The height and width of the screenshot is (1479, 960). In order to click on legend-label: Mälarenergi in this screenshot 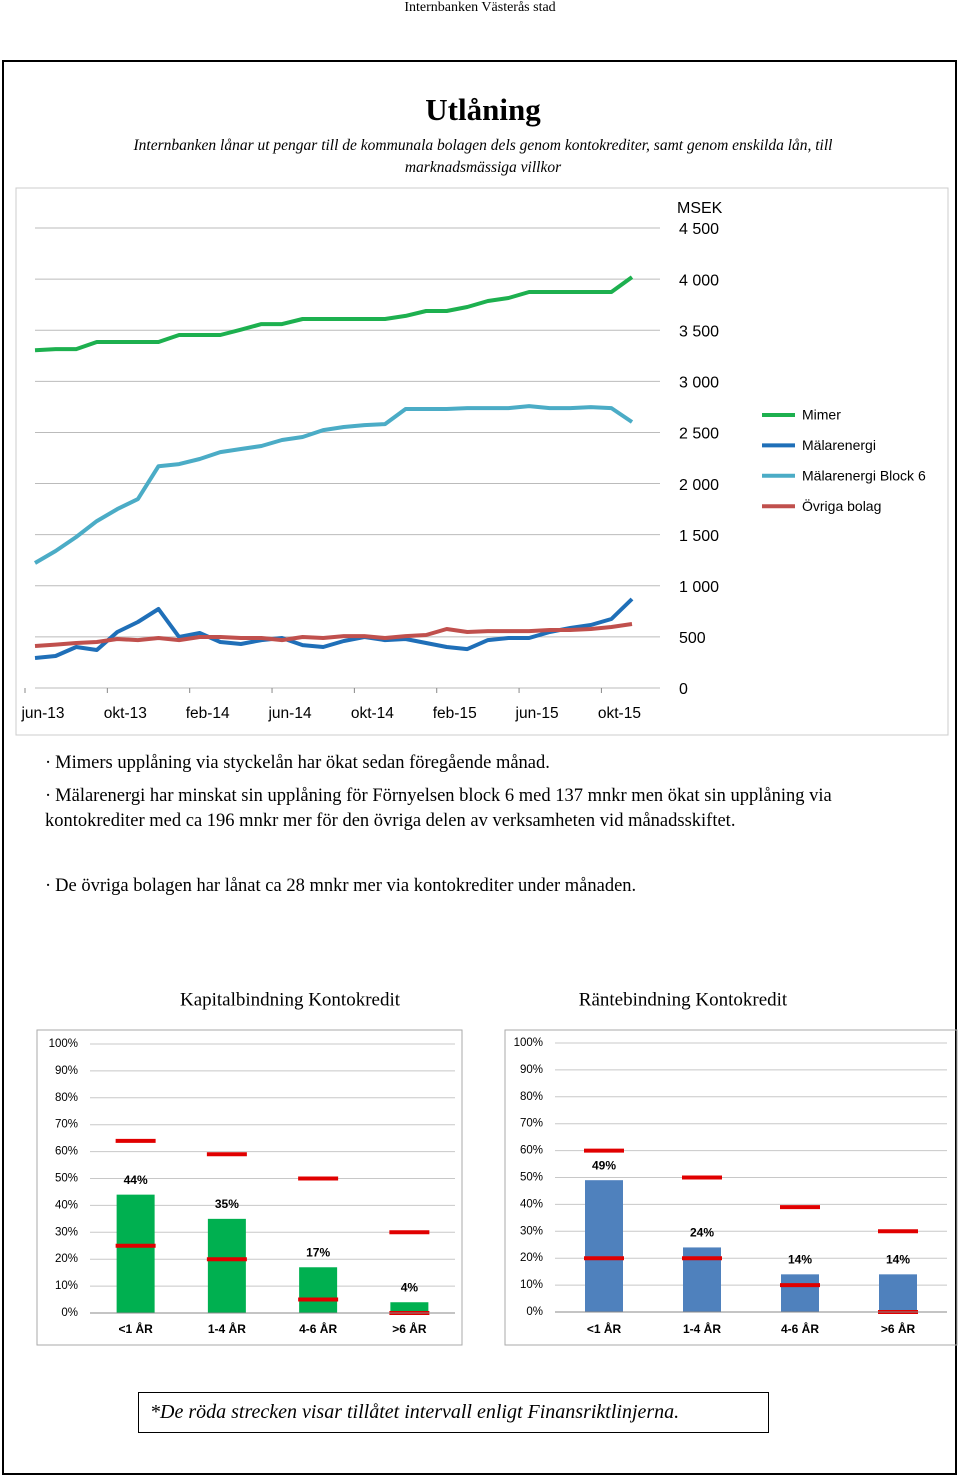, I will do `click(839, 445)`.